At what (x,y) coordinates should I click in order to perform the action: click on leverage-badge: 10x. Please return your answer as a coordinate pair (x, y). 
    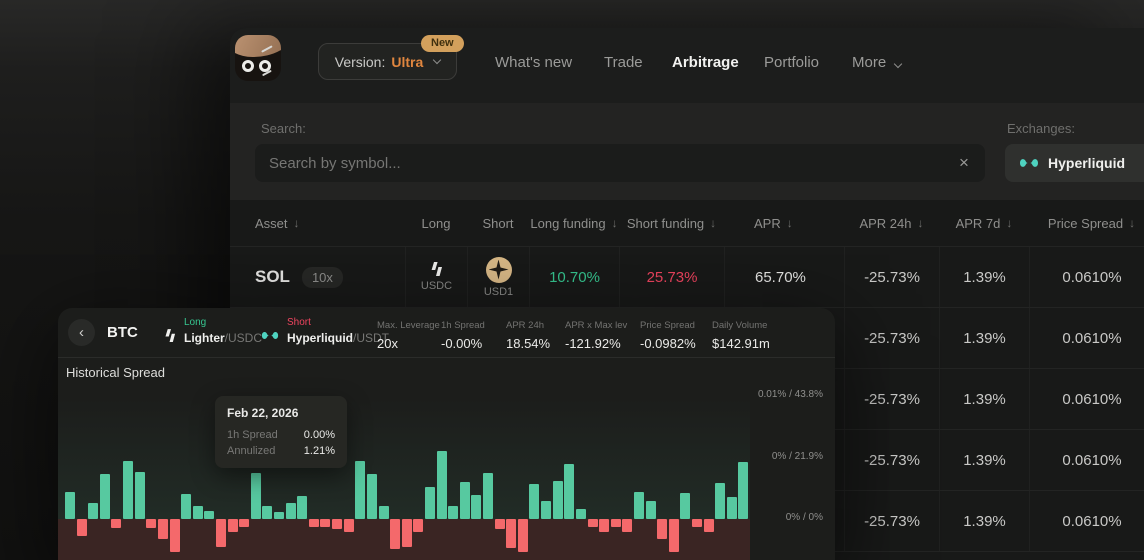
    Looking at the image, I should click on (322, 277).